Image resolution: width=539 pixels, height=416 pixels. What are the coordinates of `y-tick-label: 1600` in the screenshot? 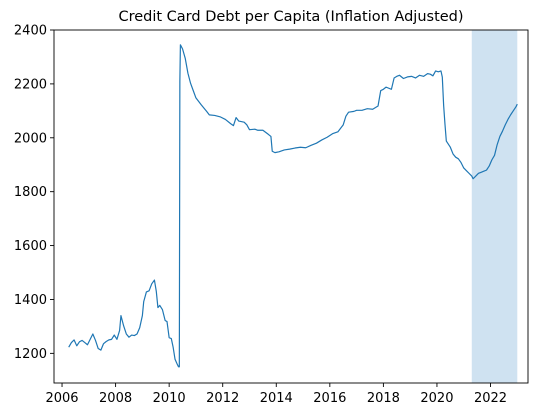 It's located at (30, 246).